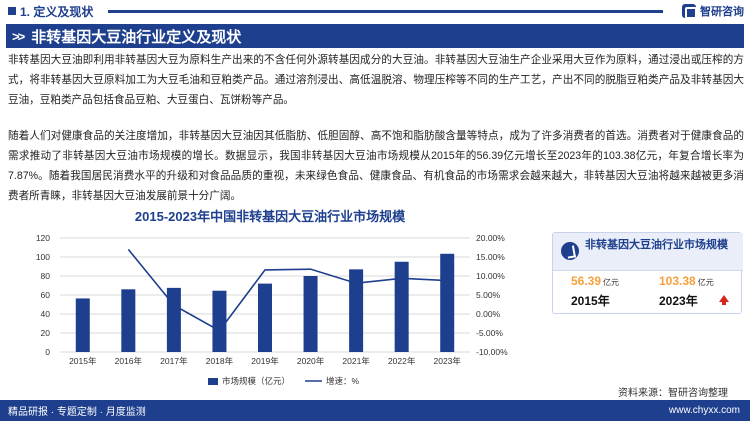 This screenshot has width=750, height=421. I want to click on info-card-title: 非转基因大豆油行业市场规模, so click(656, 245).